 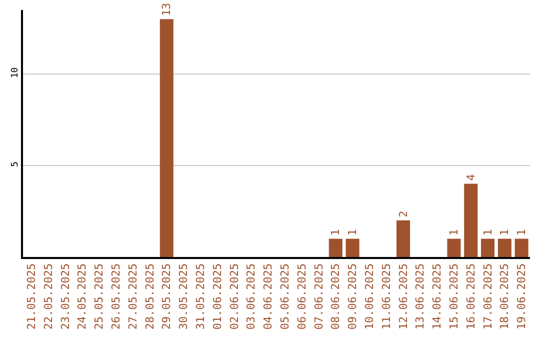 I want to click on x-tick-label: 31.05.2025, so click(x=201, y=296).